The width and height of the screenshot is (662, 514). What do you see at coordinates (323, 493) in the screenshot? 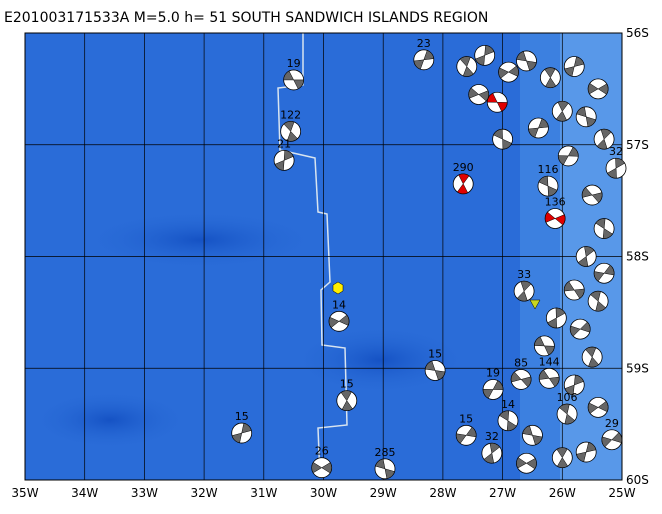
I see `x-tick-label: 30W` at bounding box center [323, 493].